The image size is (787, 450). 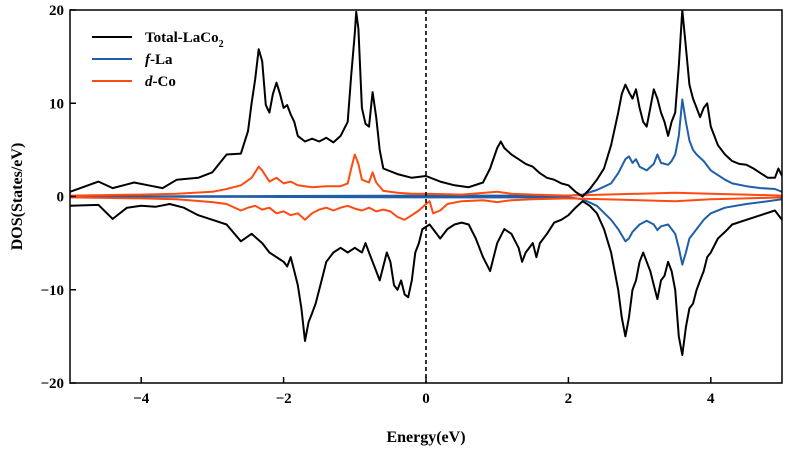 What do you see at coordinates (426, 175) in the screenshot?
I see `series-d-co-up` at bounding box center [426, 175].